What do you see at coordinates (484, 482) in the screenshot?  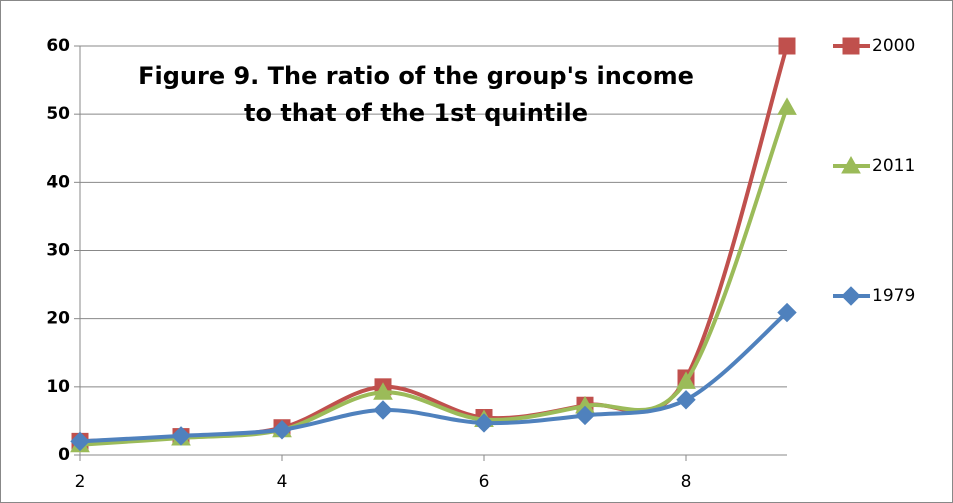 I see `x-tick-label: 6` at bounding box center [484, 482].